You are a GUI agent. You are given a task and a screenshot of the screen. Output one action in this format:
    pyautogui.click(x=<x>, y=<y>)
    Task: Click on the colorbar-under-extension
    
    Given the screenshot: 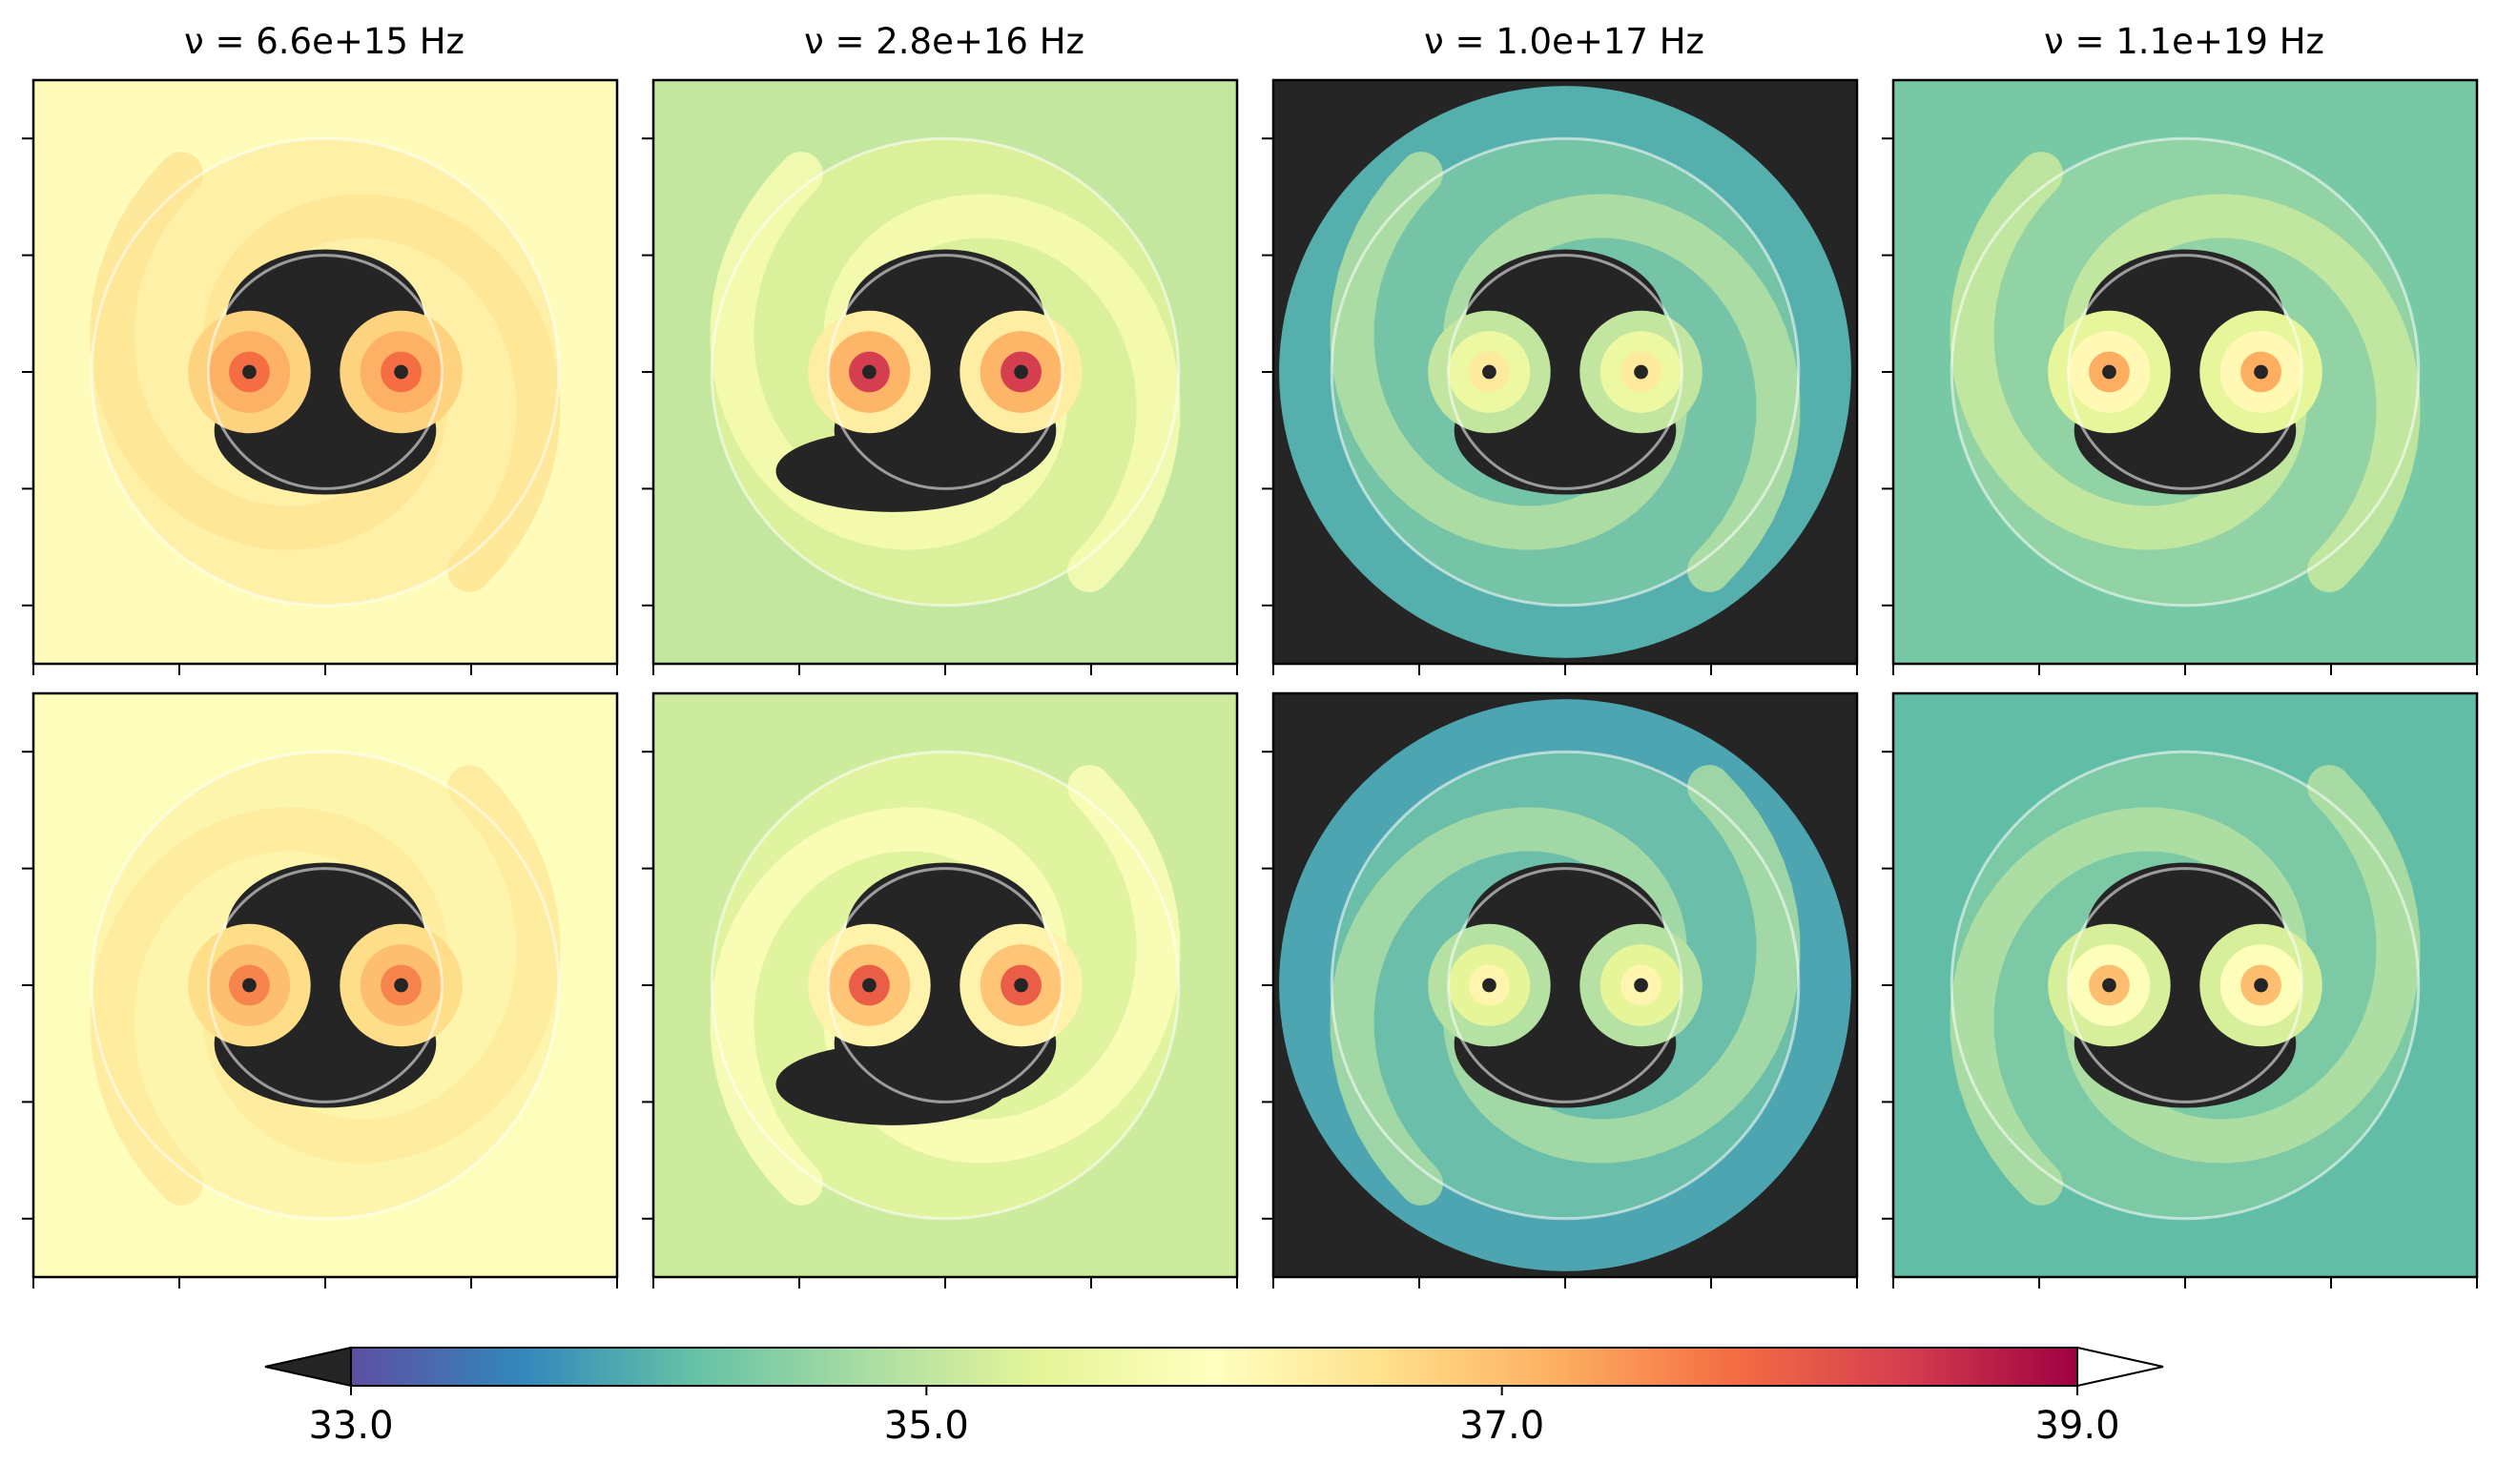 What is the action you would take?
    pyautogui.click(x=308, y=1367)
    